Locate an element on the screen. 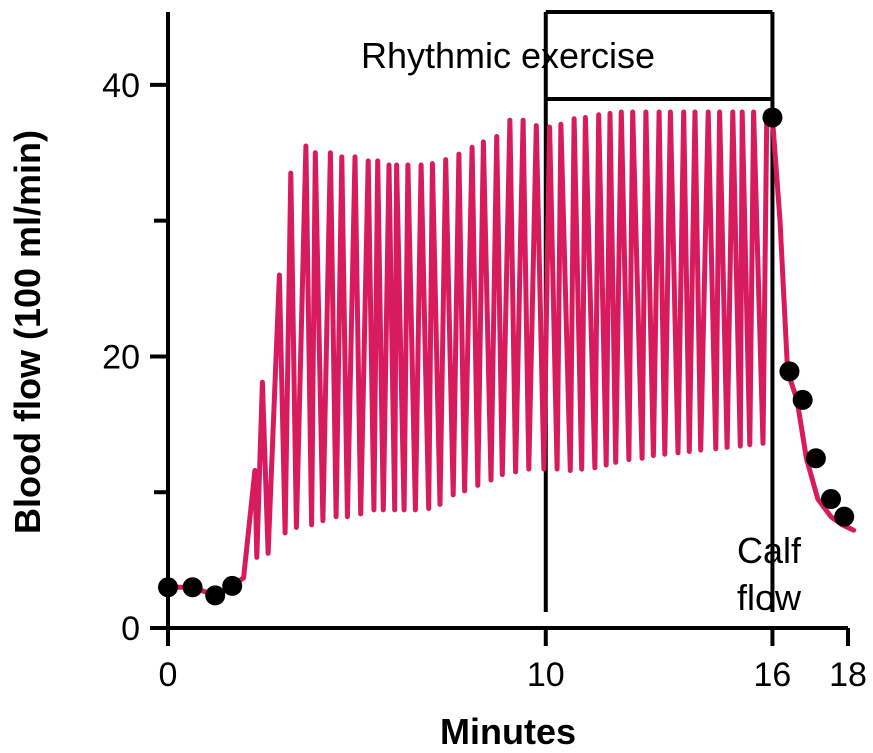 The height and width of the screenshot is (753, 873). y-tick-label: 40 is located at coordinates (121, 86).